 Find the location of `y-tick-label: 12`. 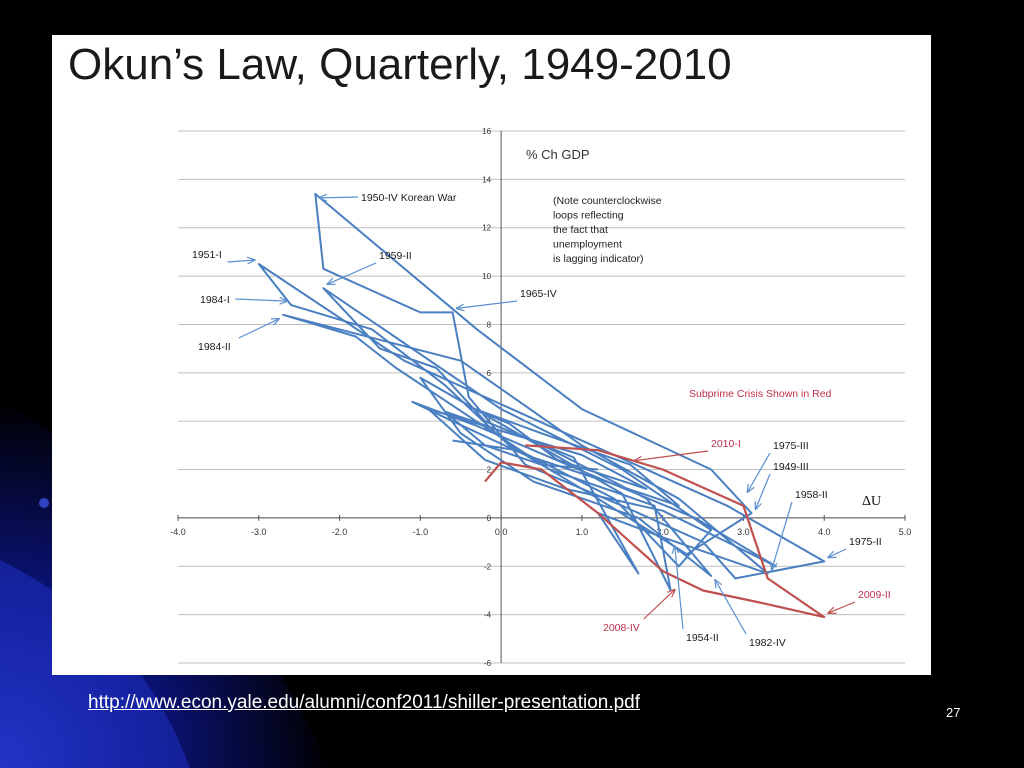

y-tick-label: 12 is located at coordinates (486, 228).